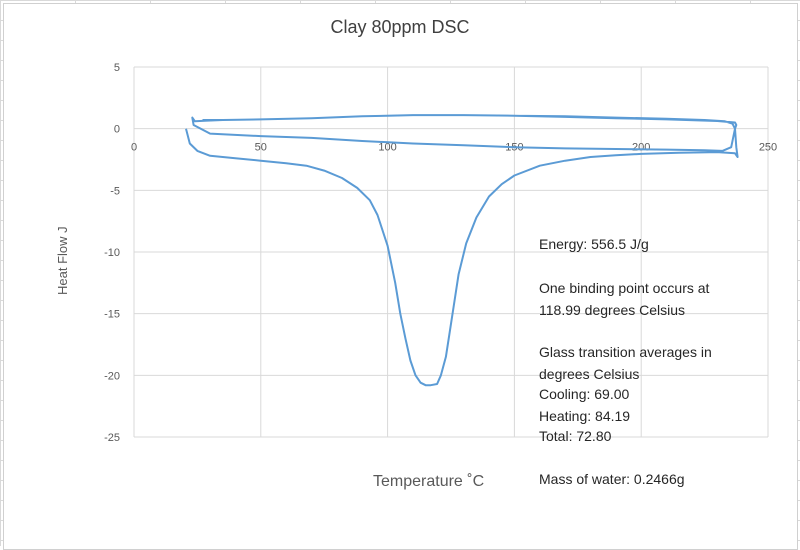  I want to click on binding-annotation-line1: One binding point occurs at, so click(624, 288).